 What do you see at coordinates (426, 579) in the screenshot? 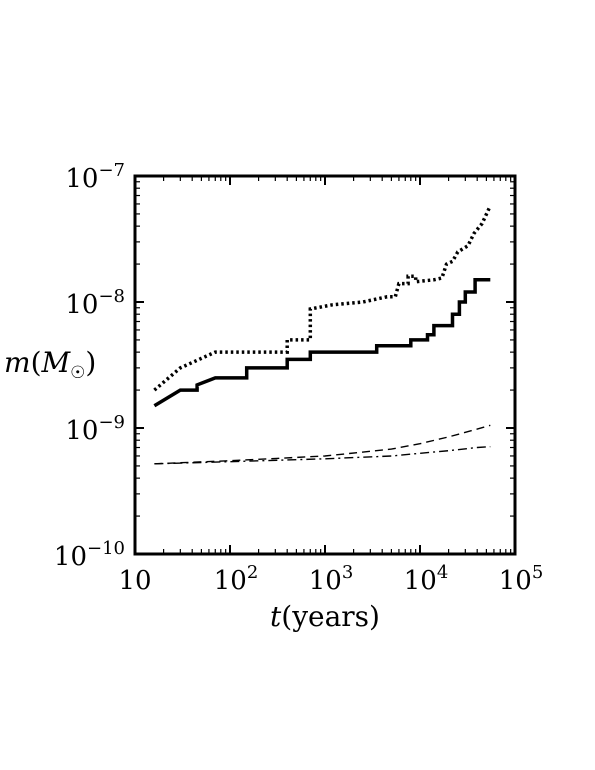
I see `x-tick-label: 104` at bounding box center [426, 579].